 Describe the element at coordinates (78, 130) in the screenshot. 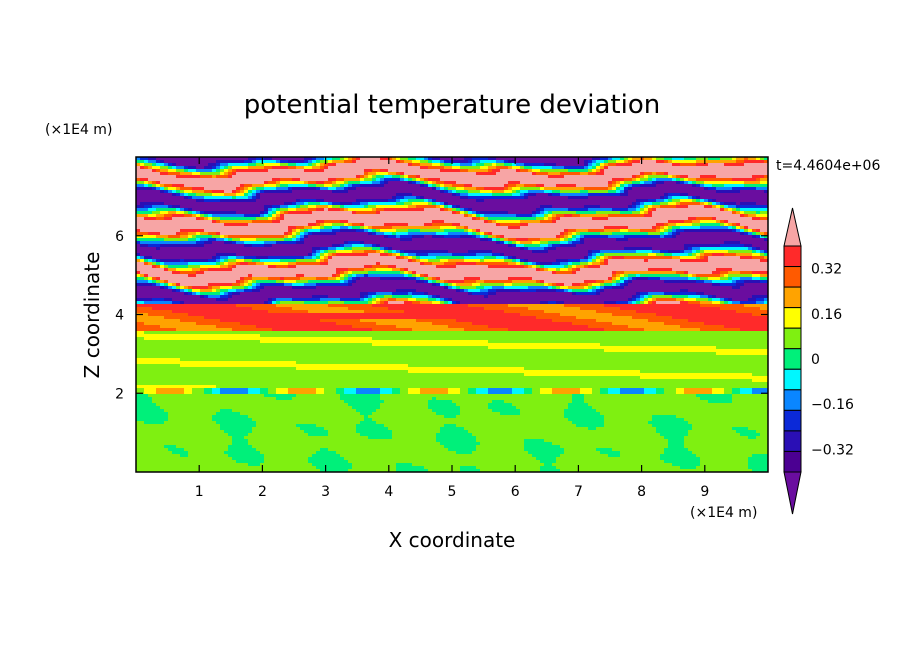

I see `y-unit-label: (×1E4 m)` at that location.